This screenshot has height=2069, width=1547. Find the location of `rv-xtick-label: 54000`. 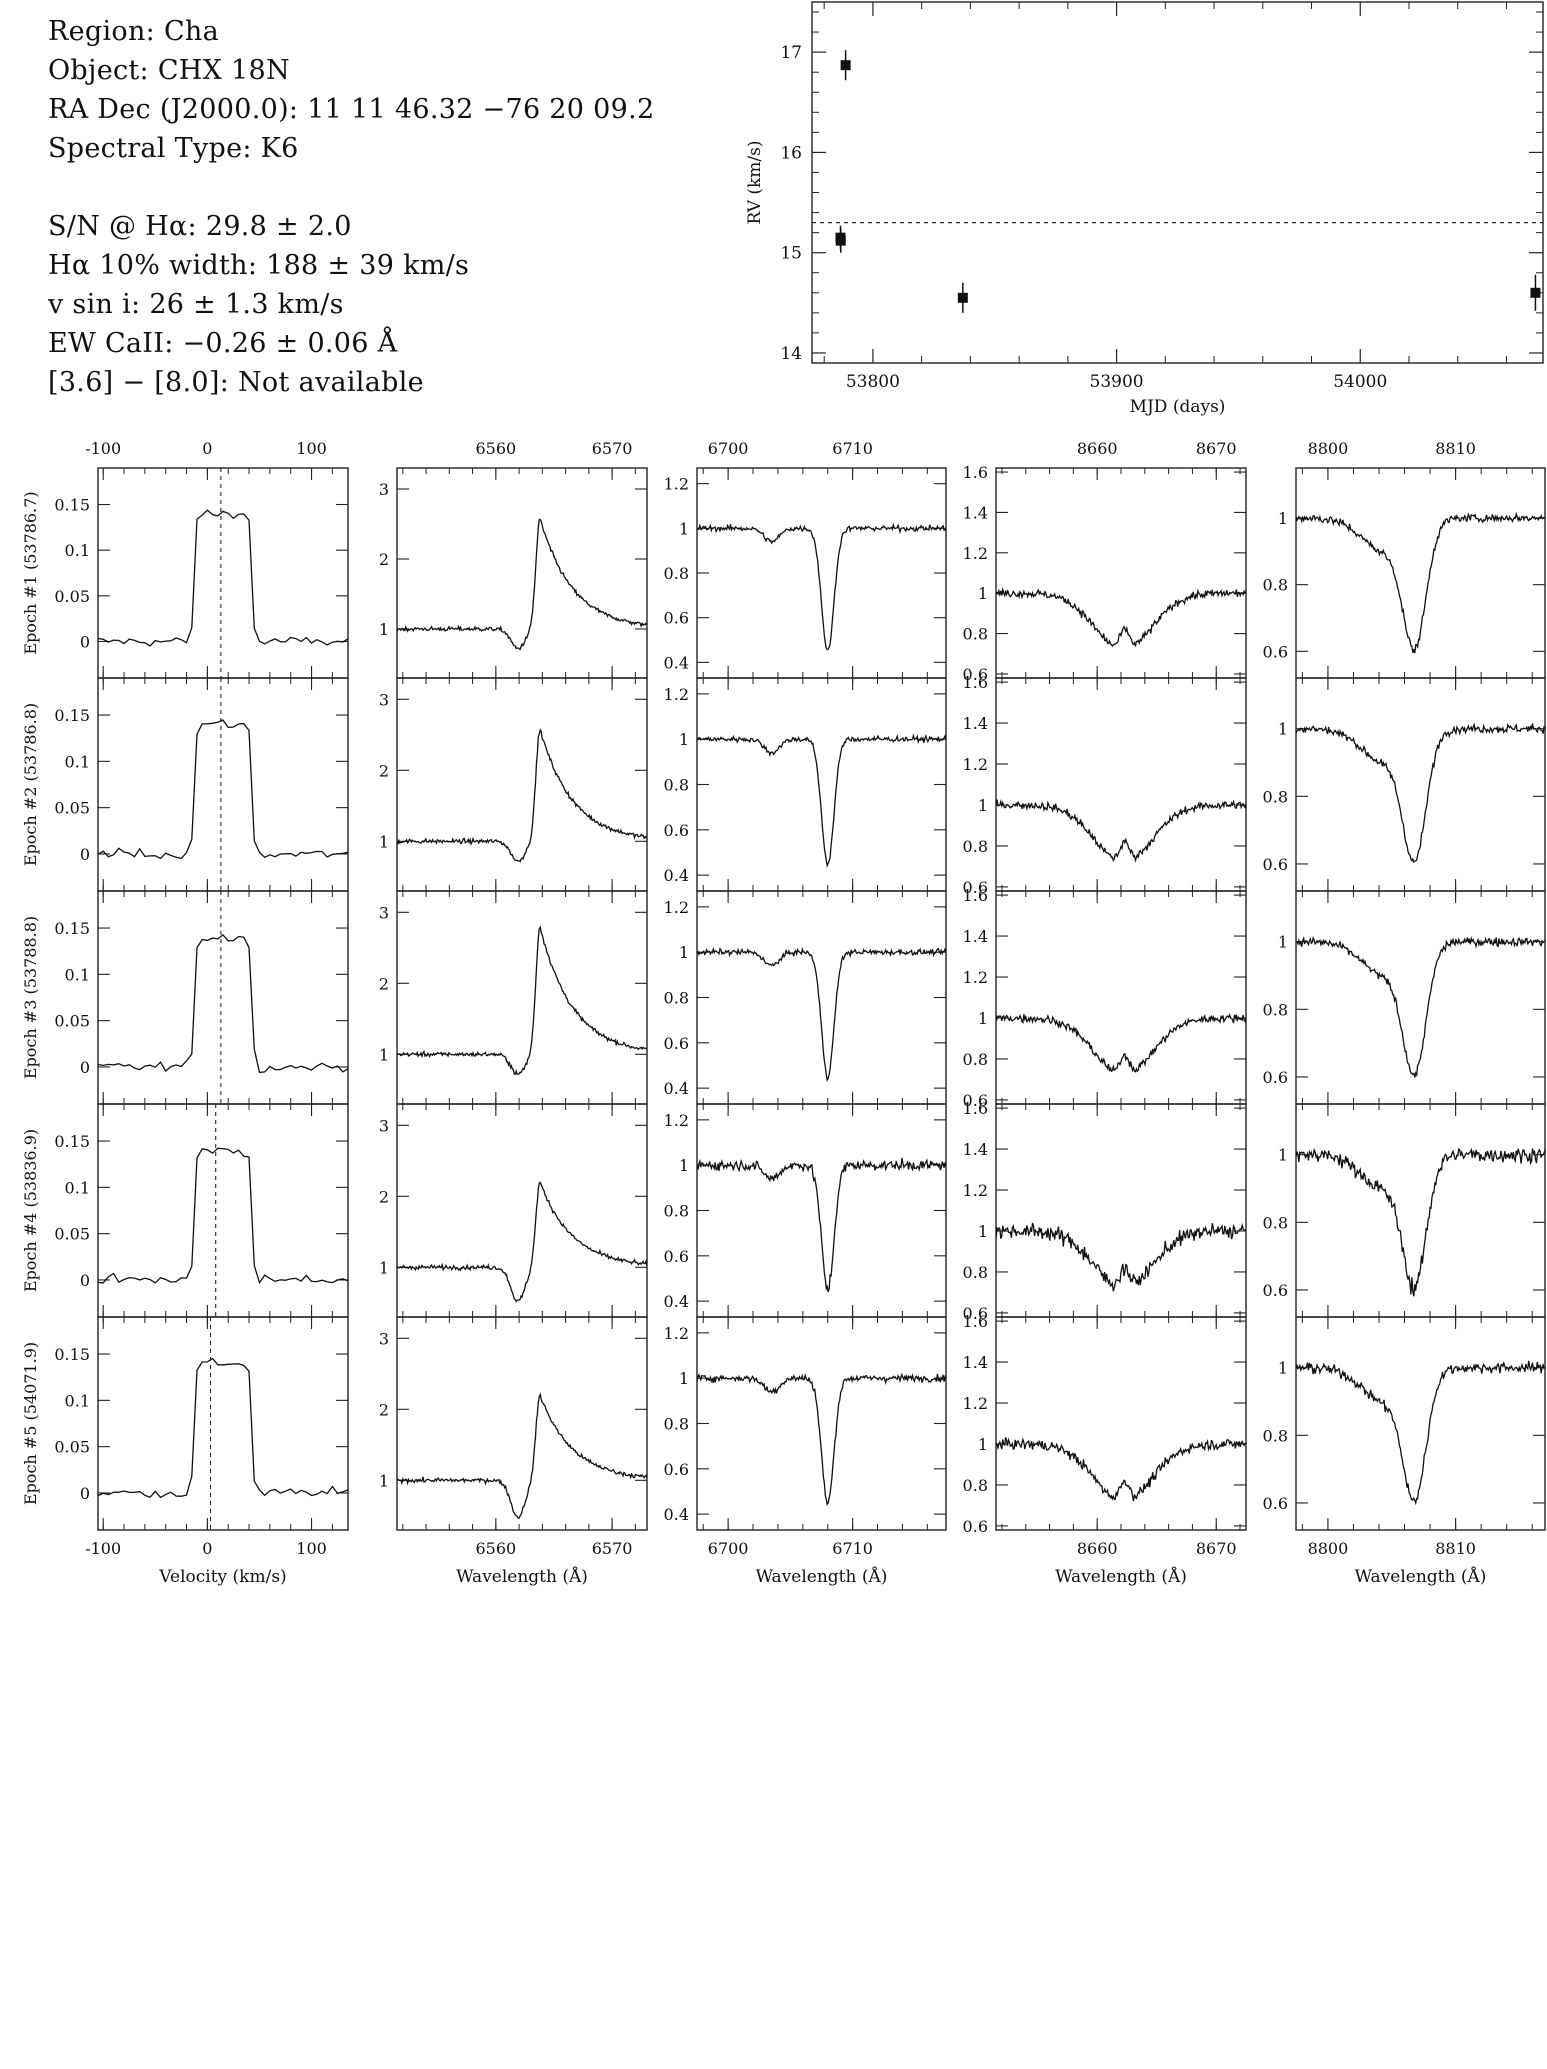

rv-xtick-label: 54000 is located at coordinates (1360, 382).